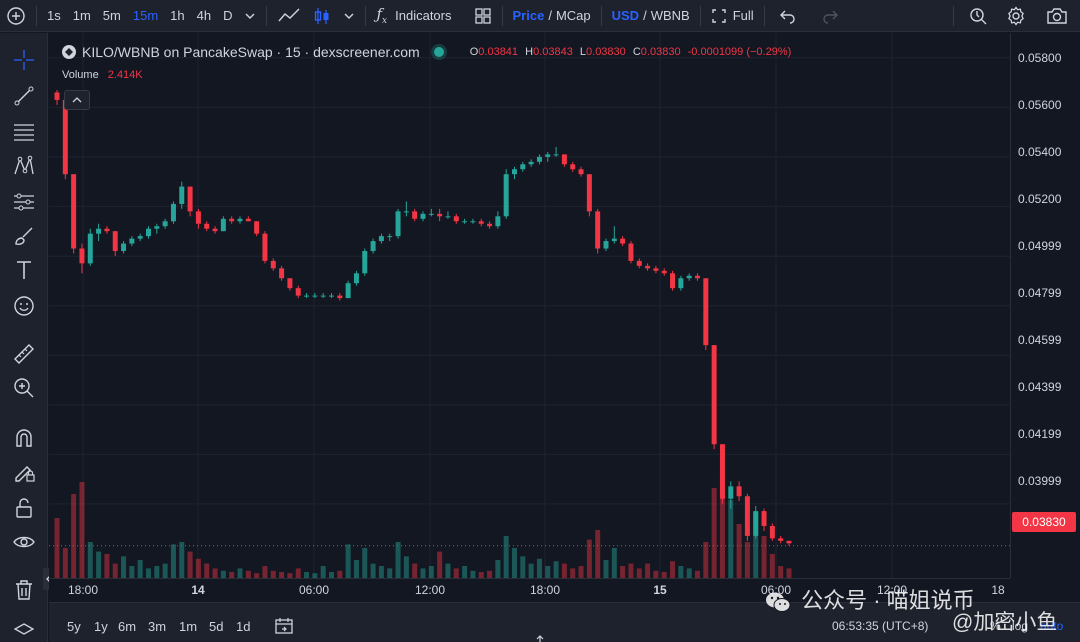 The height and width of the screenshot is (642, 1080). I want to click on brush-icon, so click(24, 236).